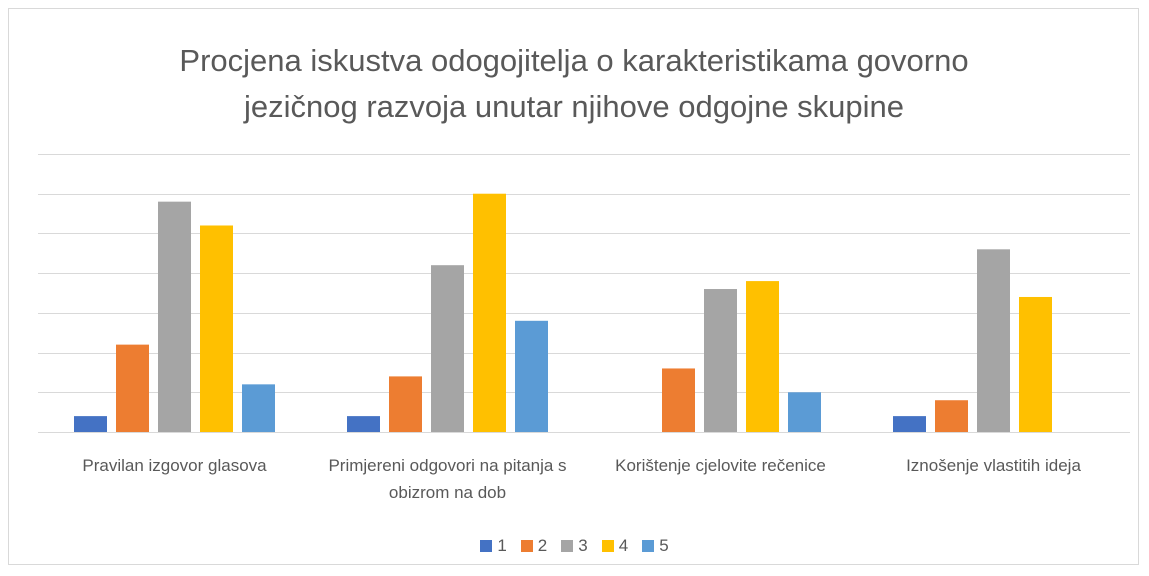  What do you see at coordinates (534, 546) in the screenshot?
I see `legend-item: 2` at bounding box center [534, 546].